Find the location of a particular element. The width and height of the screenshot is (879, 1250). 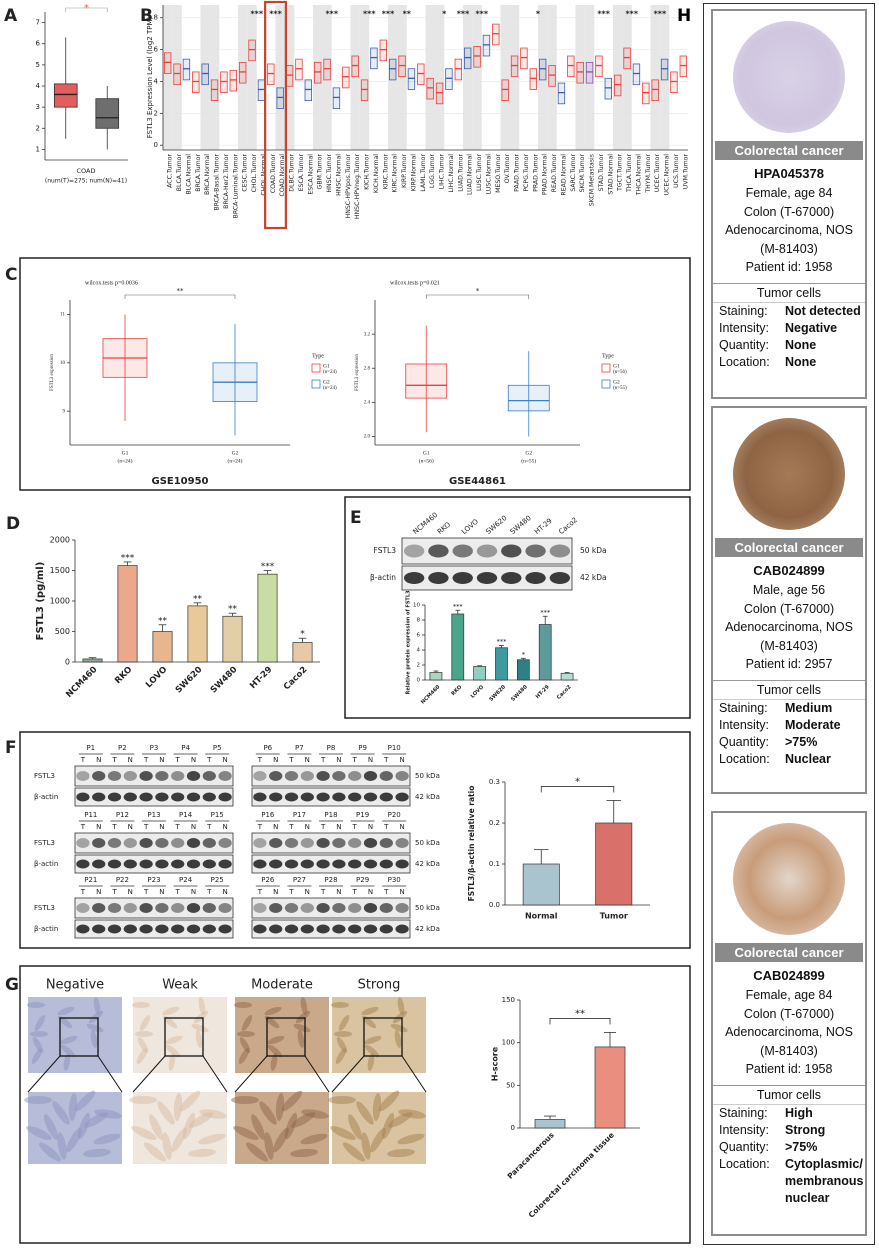

y-tick-label: 3.2 is located at coordinates (367, 334).